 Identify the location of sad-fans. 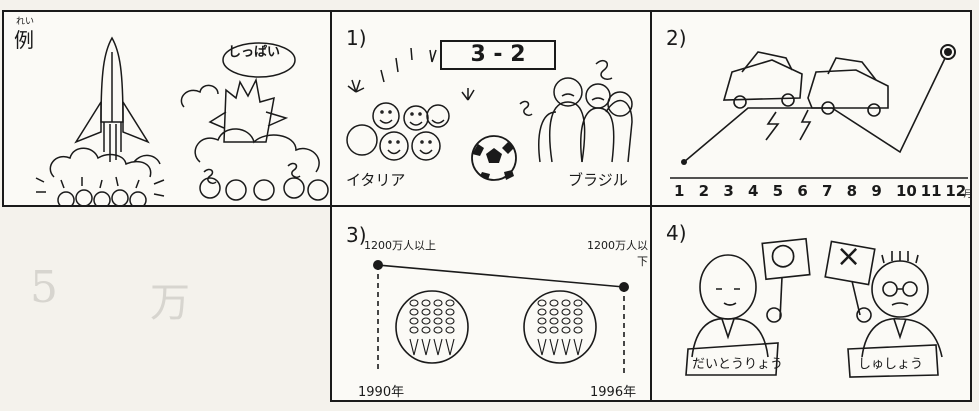
(576, 111).